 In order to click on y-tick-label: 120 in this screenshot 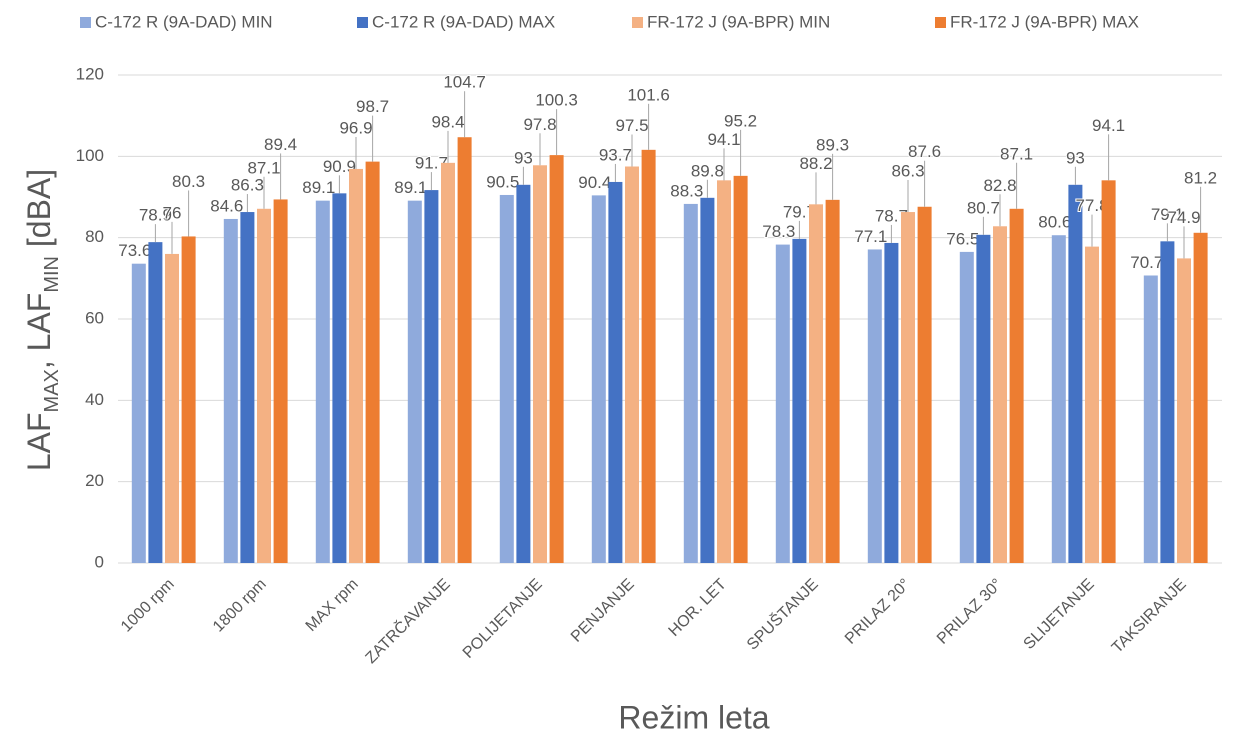, I will do `click(90, 73)`.